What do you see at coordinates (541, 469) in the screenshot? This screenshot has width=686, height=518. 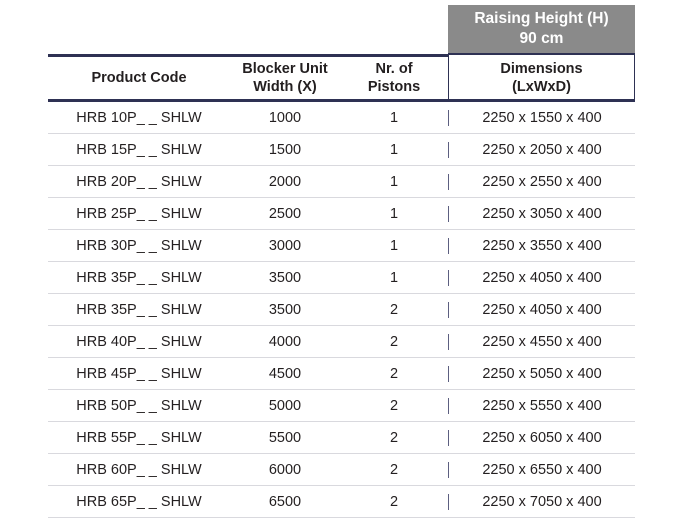 I see `cell-dimensions: 2250 x 6550 x 400` at bounding box center [541, 469].